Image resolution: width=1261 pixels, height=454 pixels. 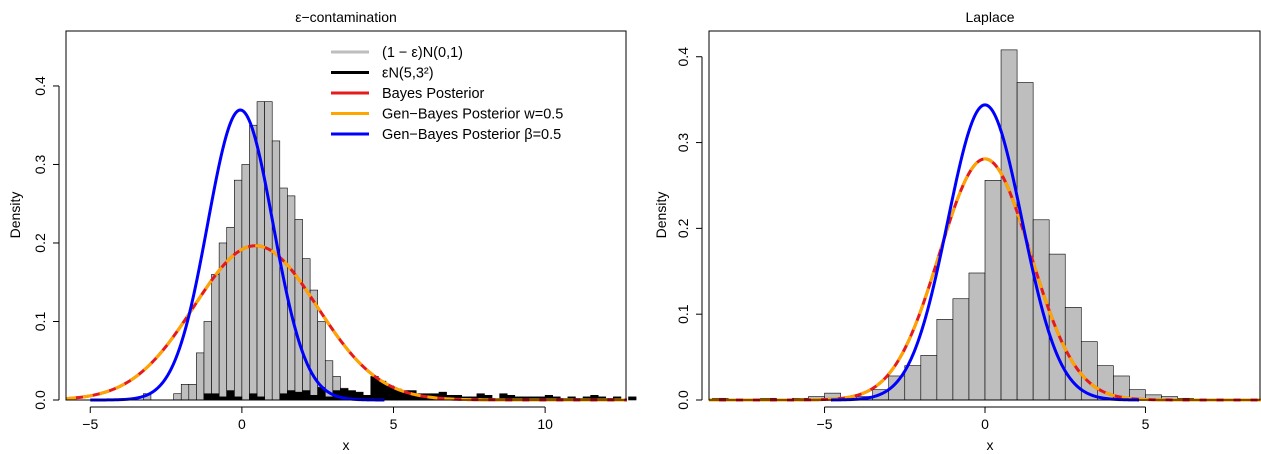 I want to click on legend-label: εN(5,3²), so click(x=408, y=74).